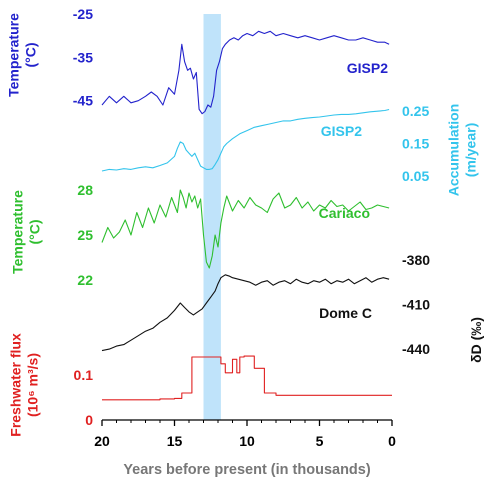  I want to click on gisp2_temp-series-label: GISP2, so click(367, 68).